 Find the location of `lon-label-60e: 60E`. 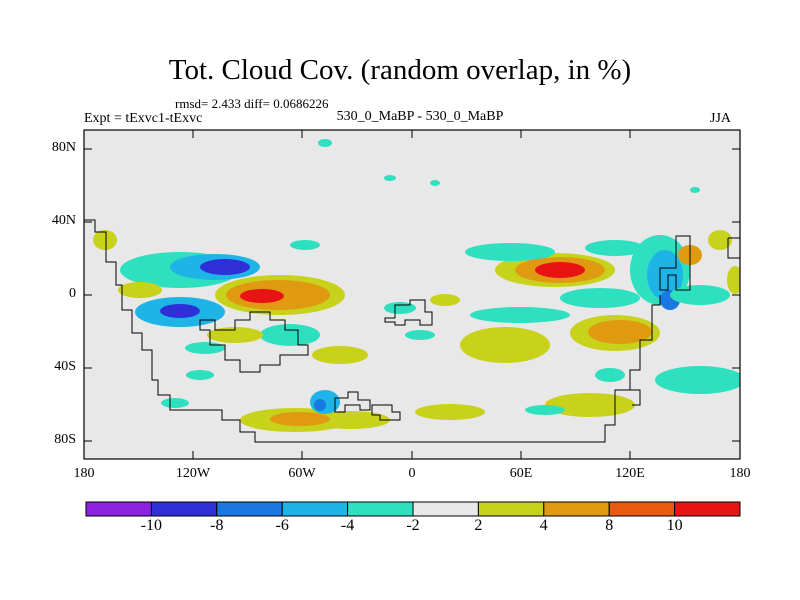

lon-label-60e: 60E is located at coordinates (521, 473).